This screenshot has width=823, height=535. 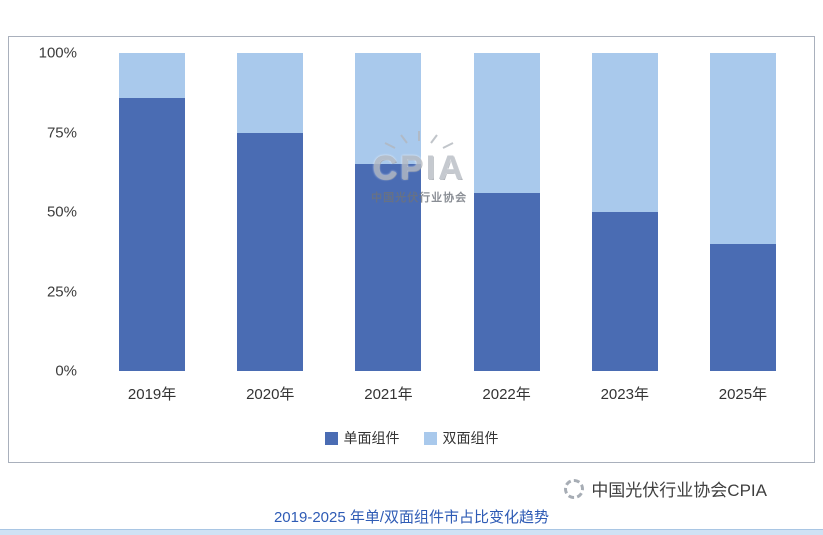 What do you see at coordinates (624, 394) in the screenshot?
I see `x-axis-label: 2023年` at bounding box center [624, 394].